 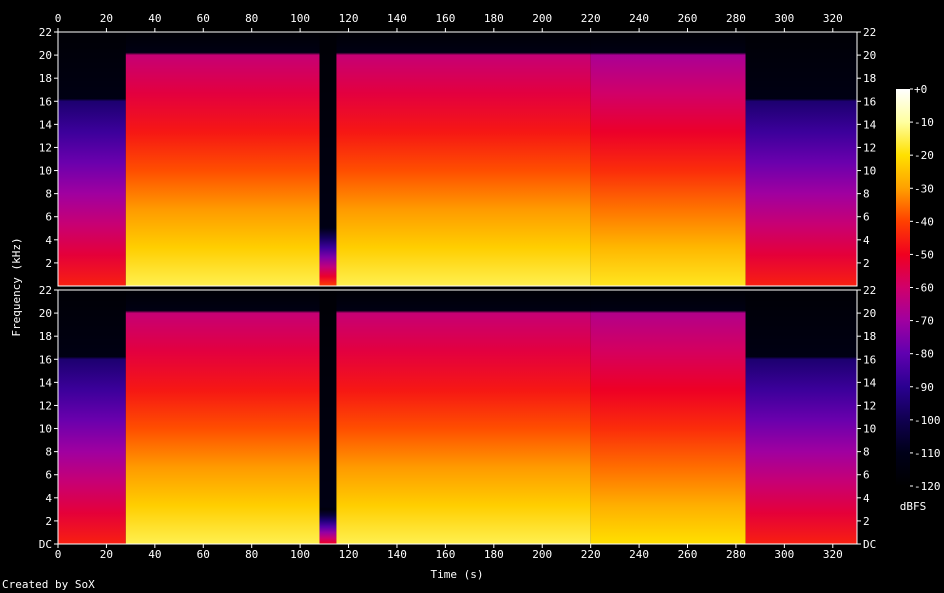 I want to click on colorbar-tick-label: -20, so click(x=924, y=155).